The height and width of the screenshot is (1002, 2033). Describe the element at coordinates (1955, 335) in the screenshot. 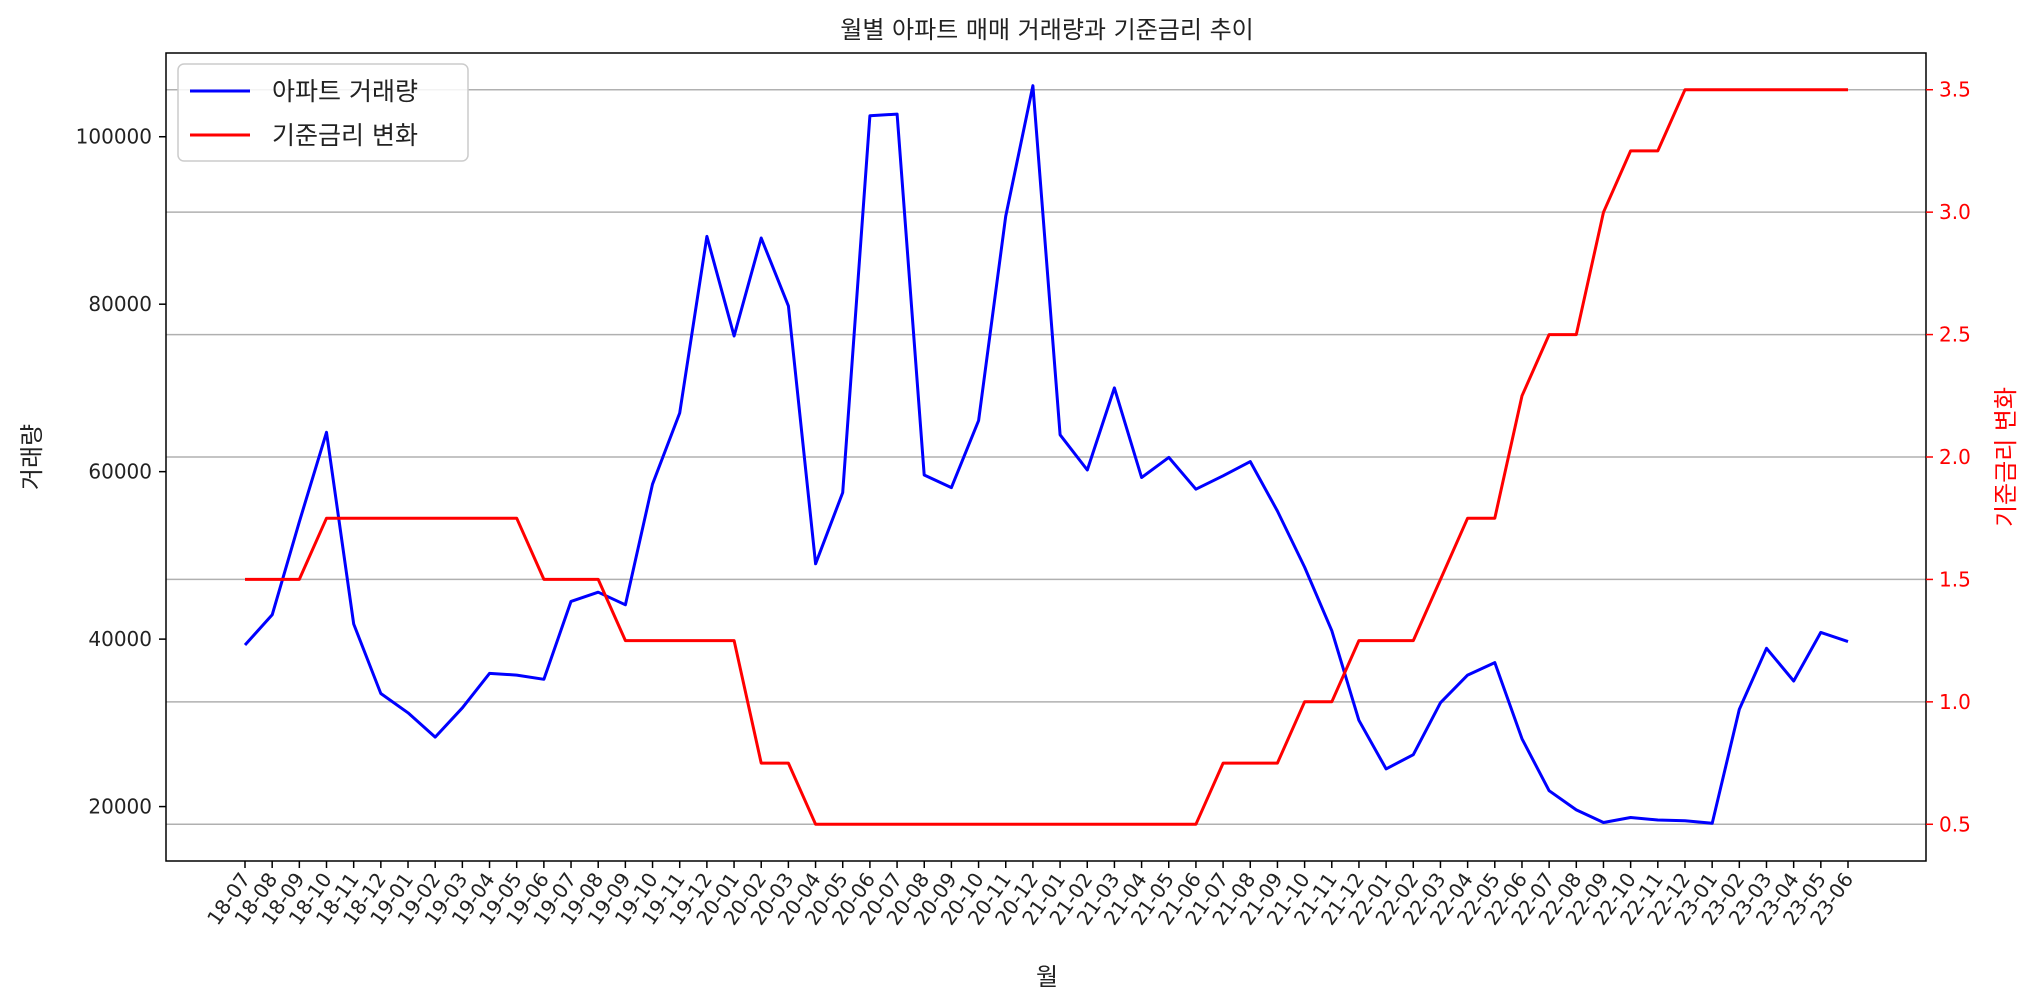

I see `right-tick-label: 2.5` at that location.